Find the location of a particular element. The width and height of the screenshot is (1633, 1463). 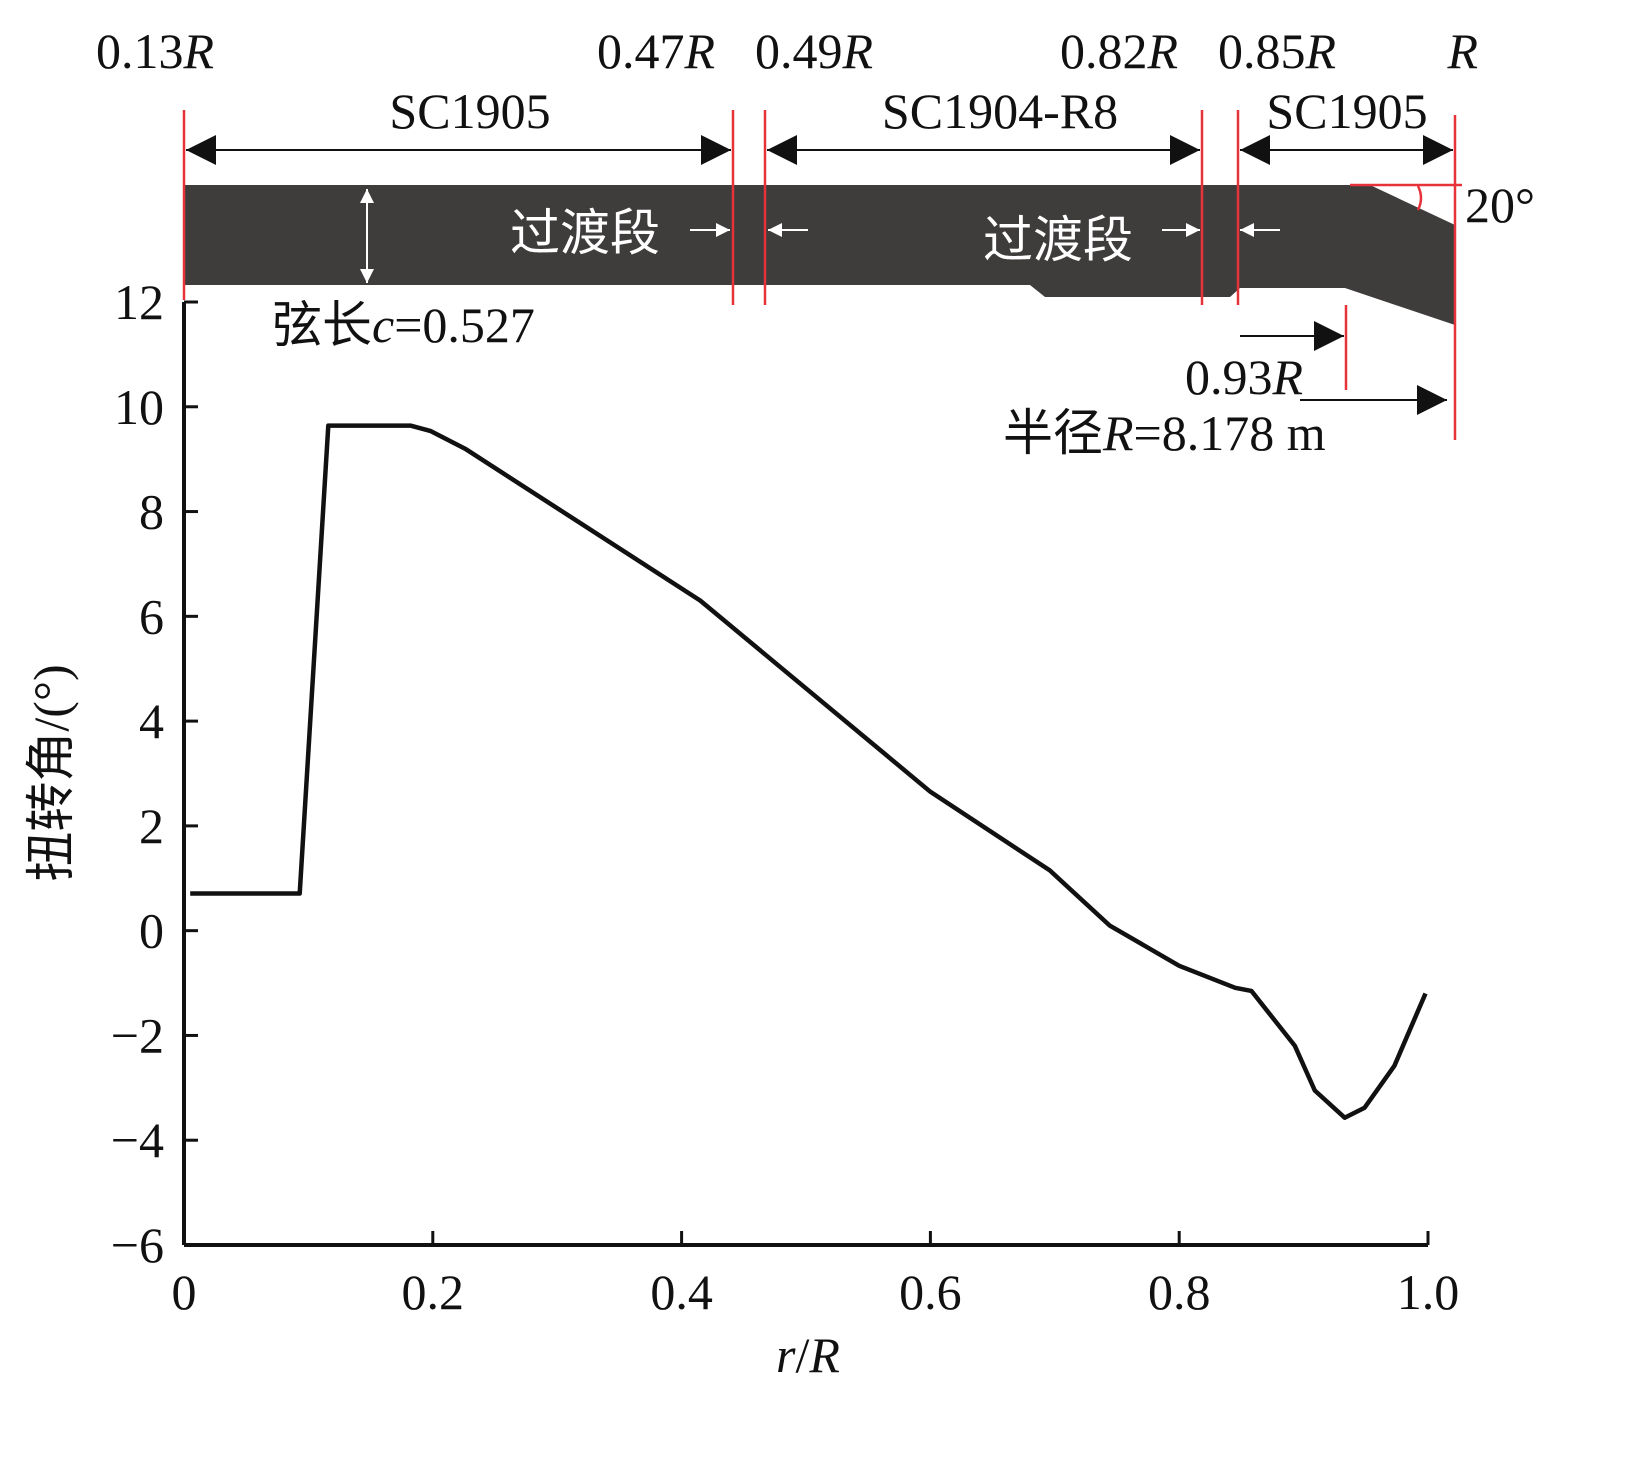

position-label: R is located at coordinates (1462, 51).